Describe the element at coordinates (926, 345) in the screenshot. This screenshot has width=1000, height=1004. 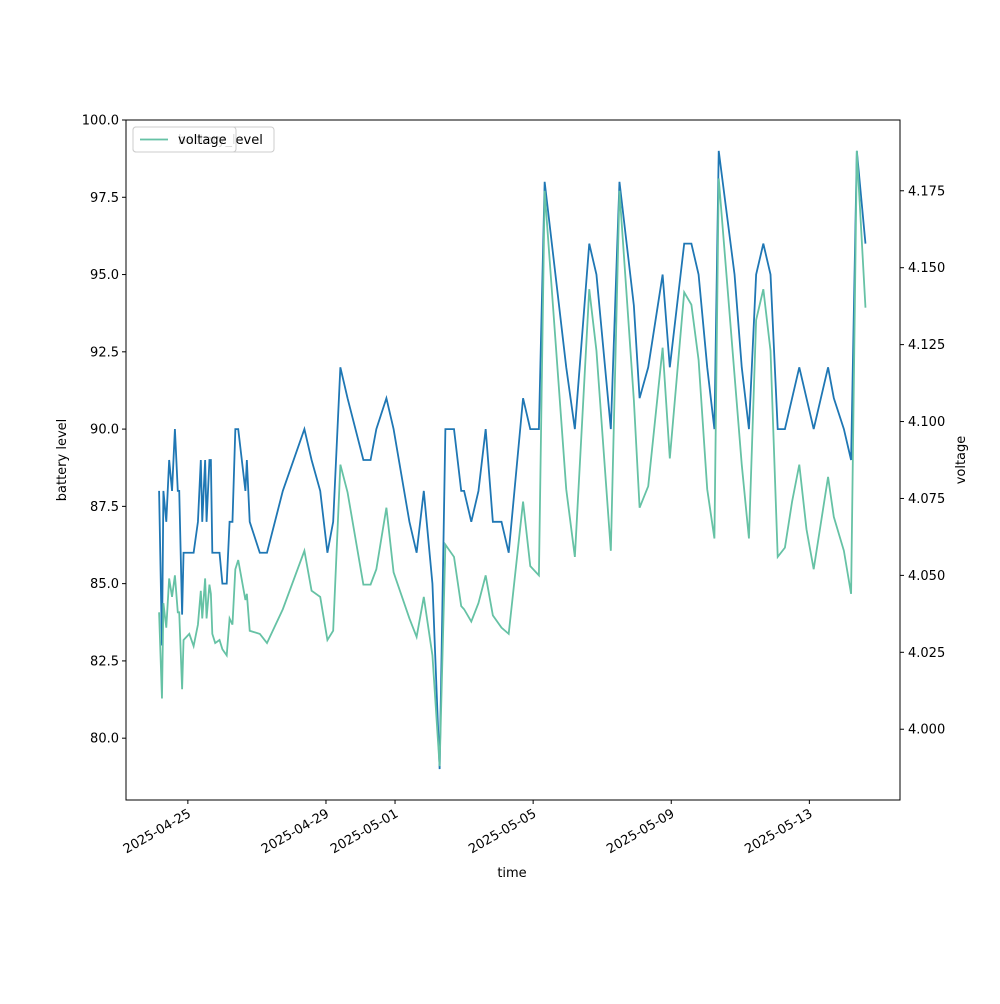
I see `y2-tick-label: 4.125` at that location.